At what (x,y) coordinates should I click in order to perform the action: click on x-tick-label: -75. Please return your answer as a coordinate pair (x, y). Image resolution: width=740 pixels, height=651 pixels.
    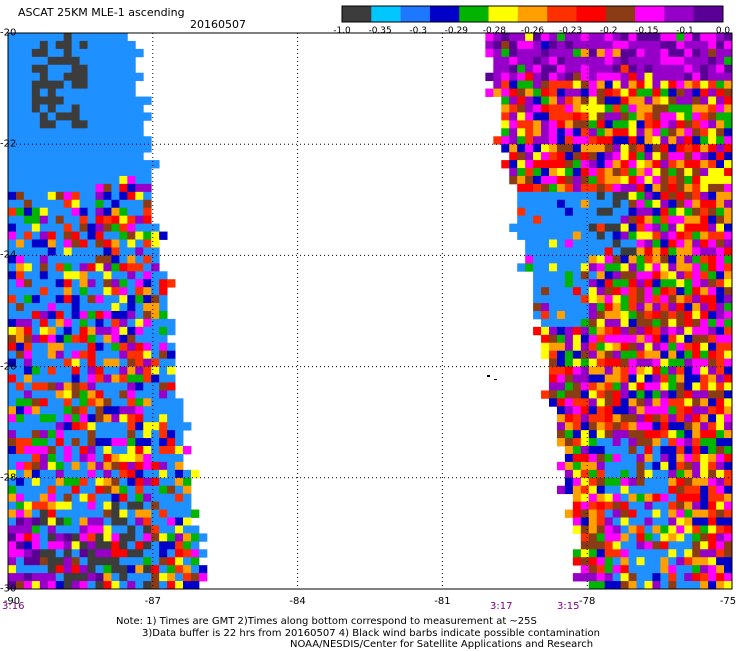
    Looking at the image, I should click on (728, 601).